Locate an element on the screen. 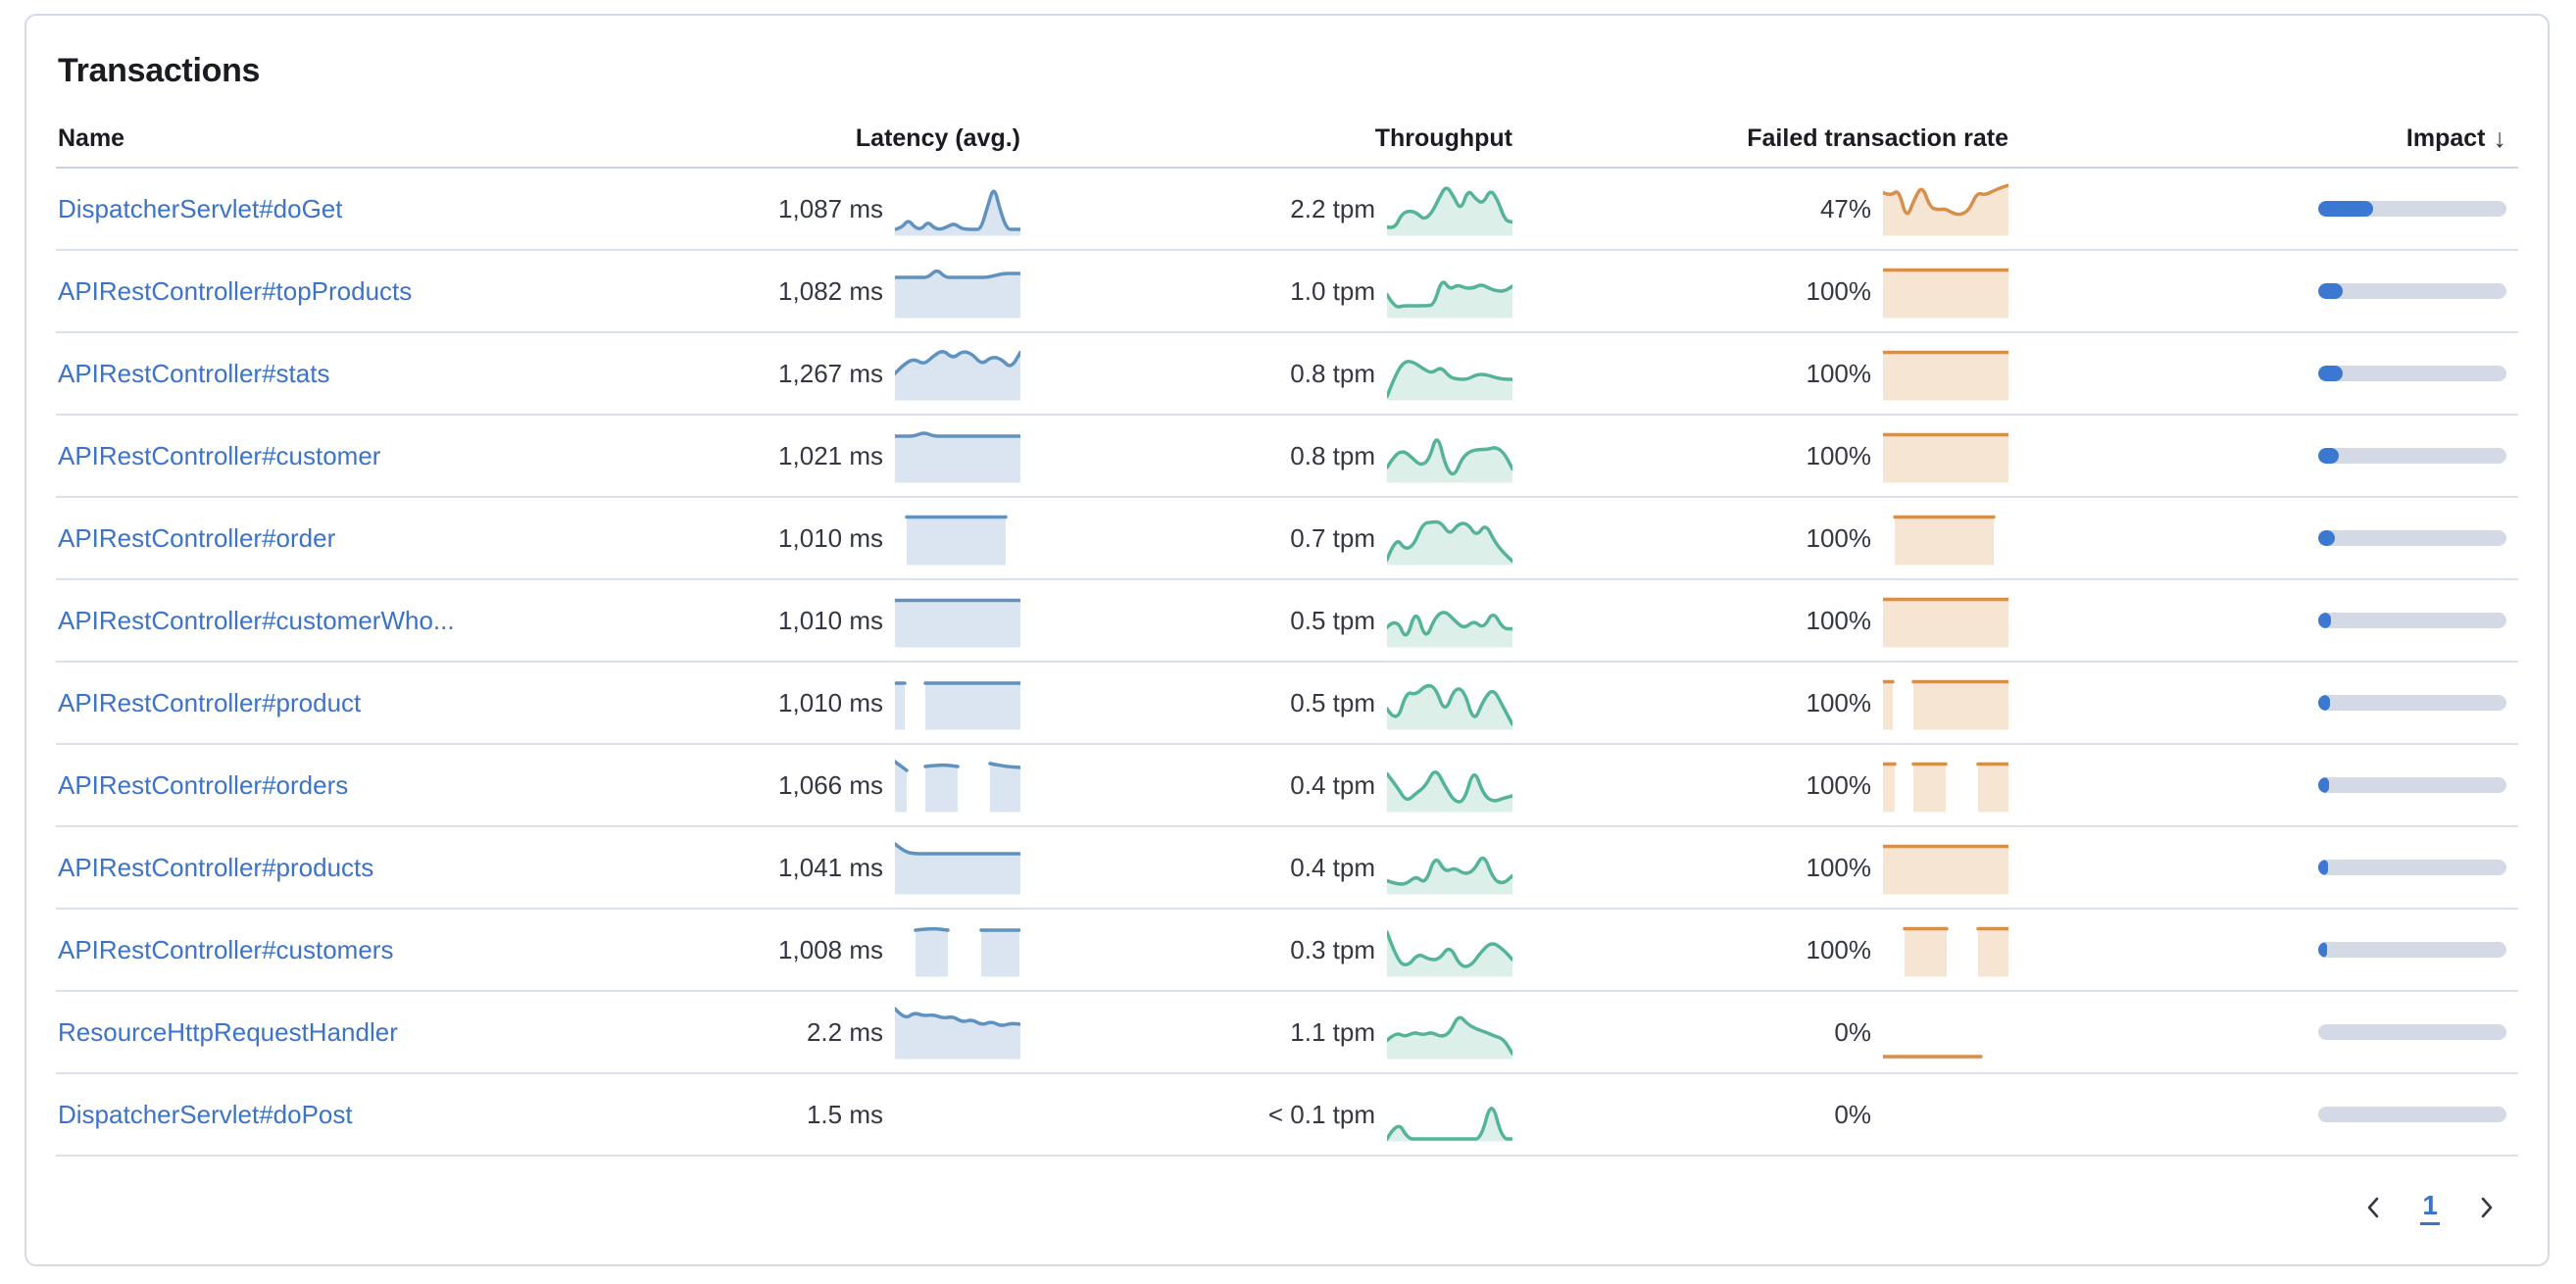  throughput-cell: 0.5 tpm is located at coordinates (1266, 702).